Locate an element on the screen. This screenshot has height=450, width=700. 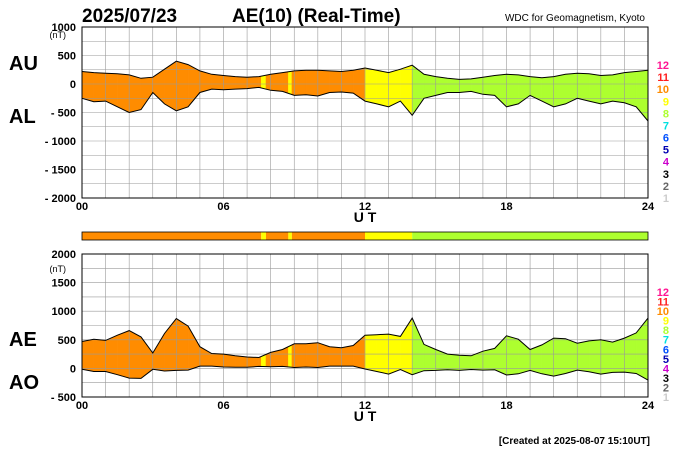
ao-series-line is located at coordinates (365, 373).